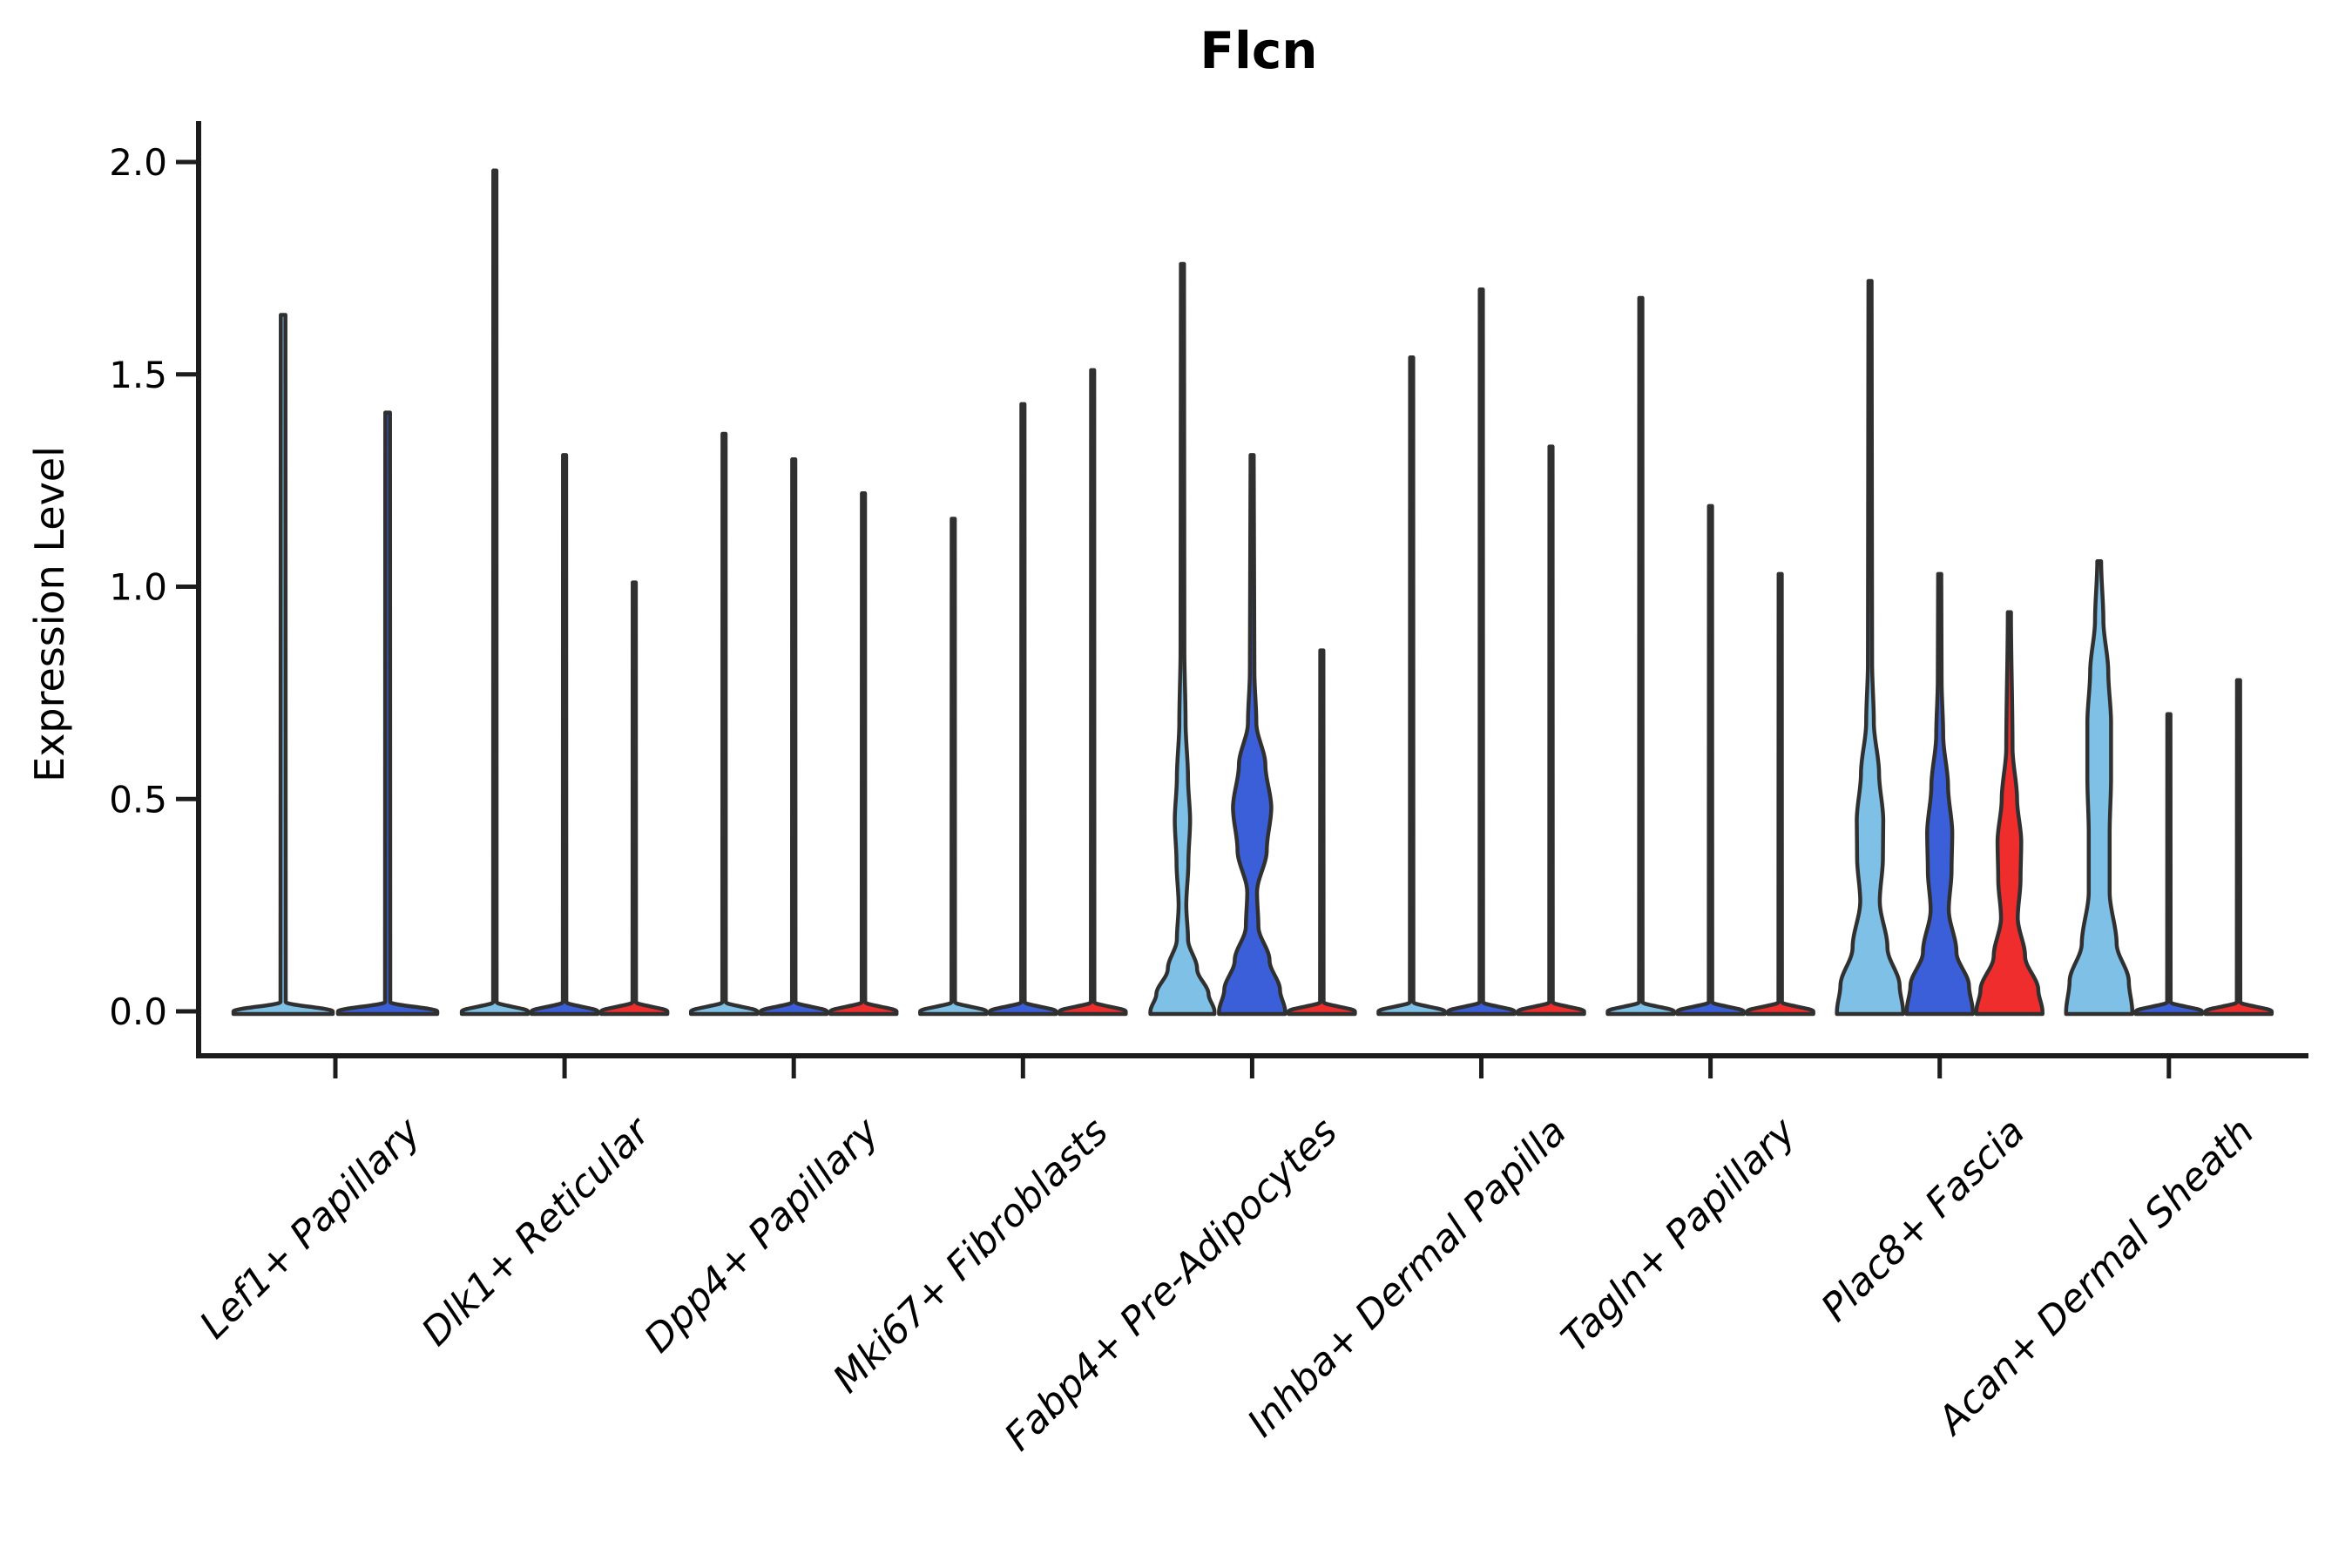 The height and width of the screenshot is (1568, 2352). Describe the element at coordinates (1923, 1220) in the screenshot. I see `x-axis-tick-label: Plac8+ Fascia` at that location.